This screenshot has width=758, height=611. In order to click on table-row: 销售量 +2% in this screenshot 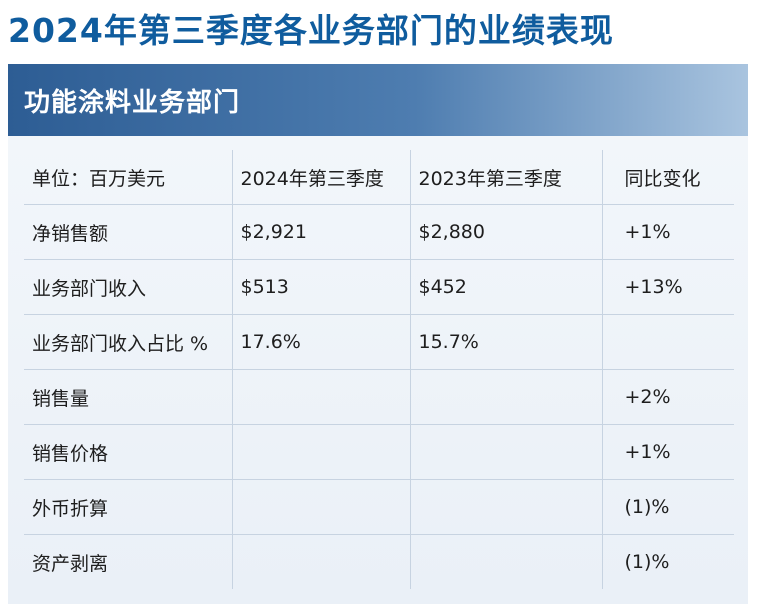, I will do `click(379, 397)`.